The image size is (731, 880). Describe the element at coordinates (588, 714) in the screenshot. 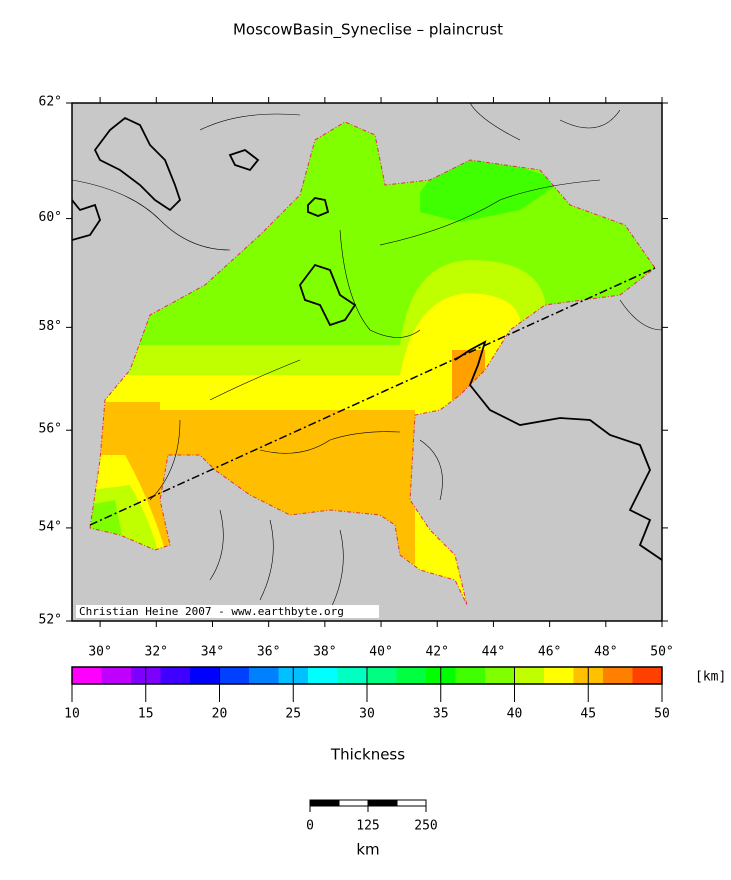

I see `colorbar-tick-label: 45` at that location.